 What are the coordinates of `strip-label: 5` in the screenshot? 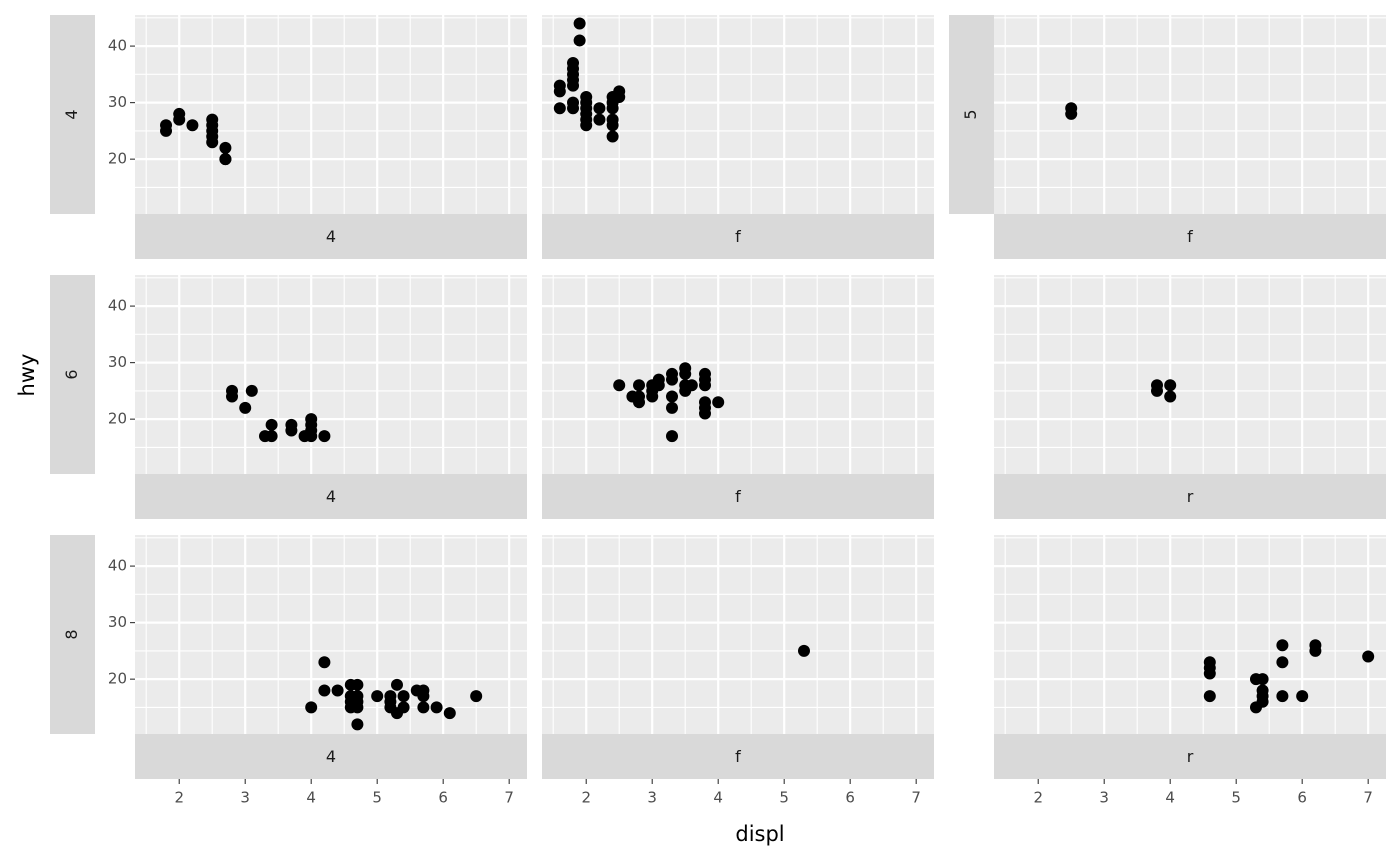 It's located at (970, 114).